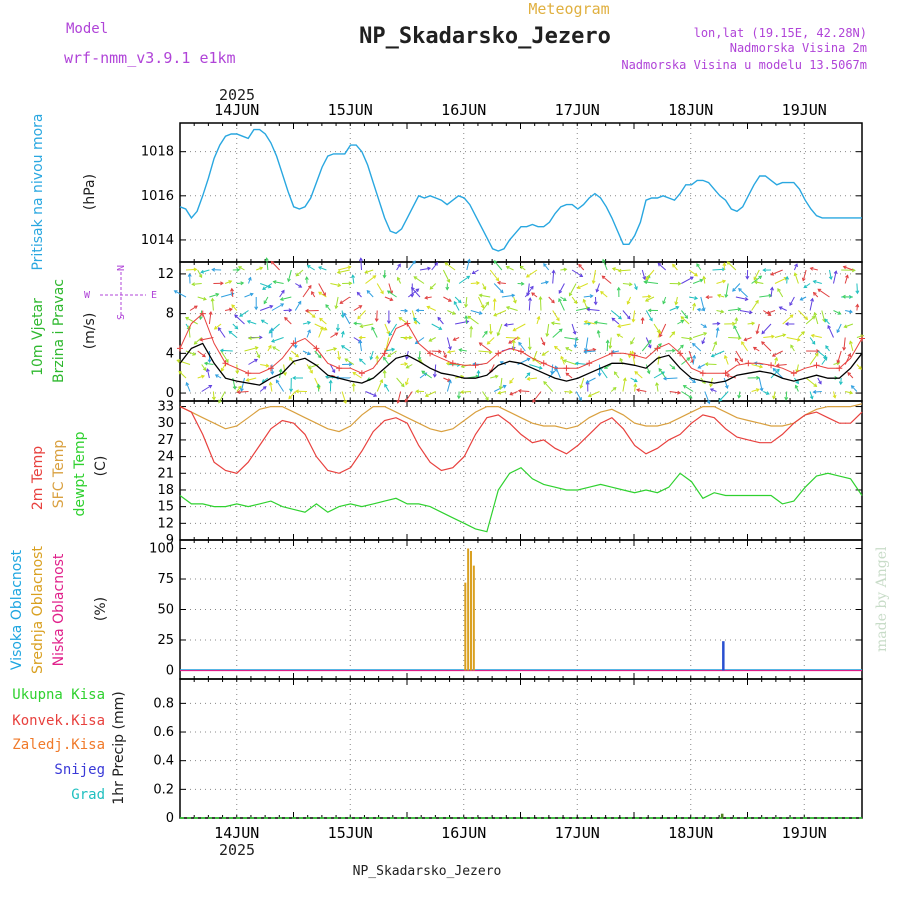 Image resolution: width=900 pixels, height=900 pixels. Describe the element at coordinates (150, 58) in the screenshot. I see `model-name: wrf-nmm_v3.9.1 e1km` at that location.